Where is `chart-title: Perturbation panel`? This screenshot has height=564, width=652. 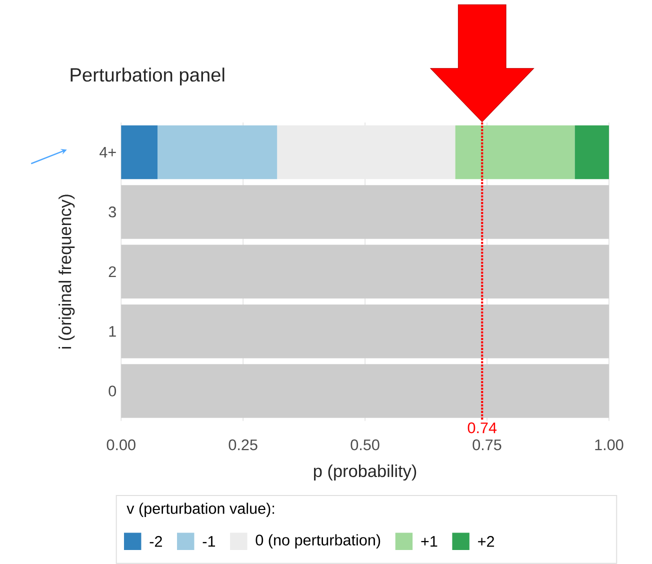
chart-title: Perturbation panel is located at coordinates (147, 76).